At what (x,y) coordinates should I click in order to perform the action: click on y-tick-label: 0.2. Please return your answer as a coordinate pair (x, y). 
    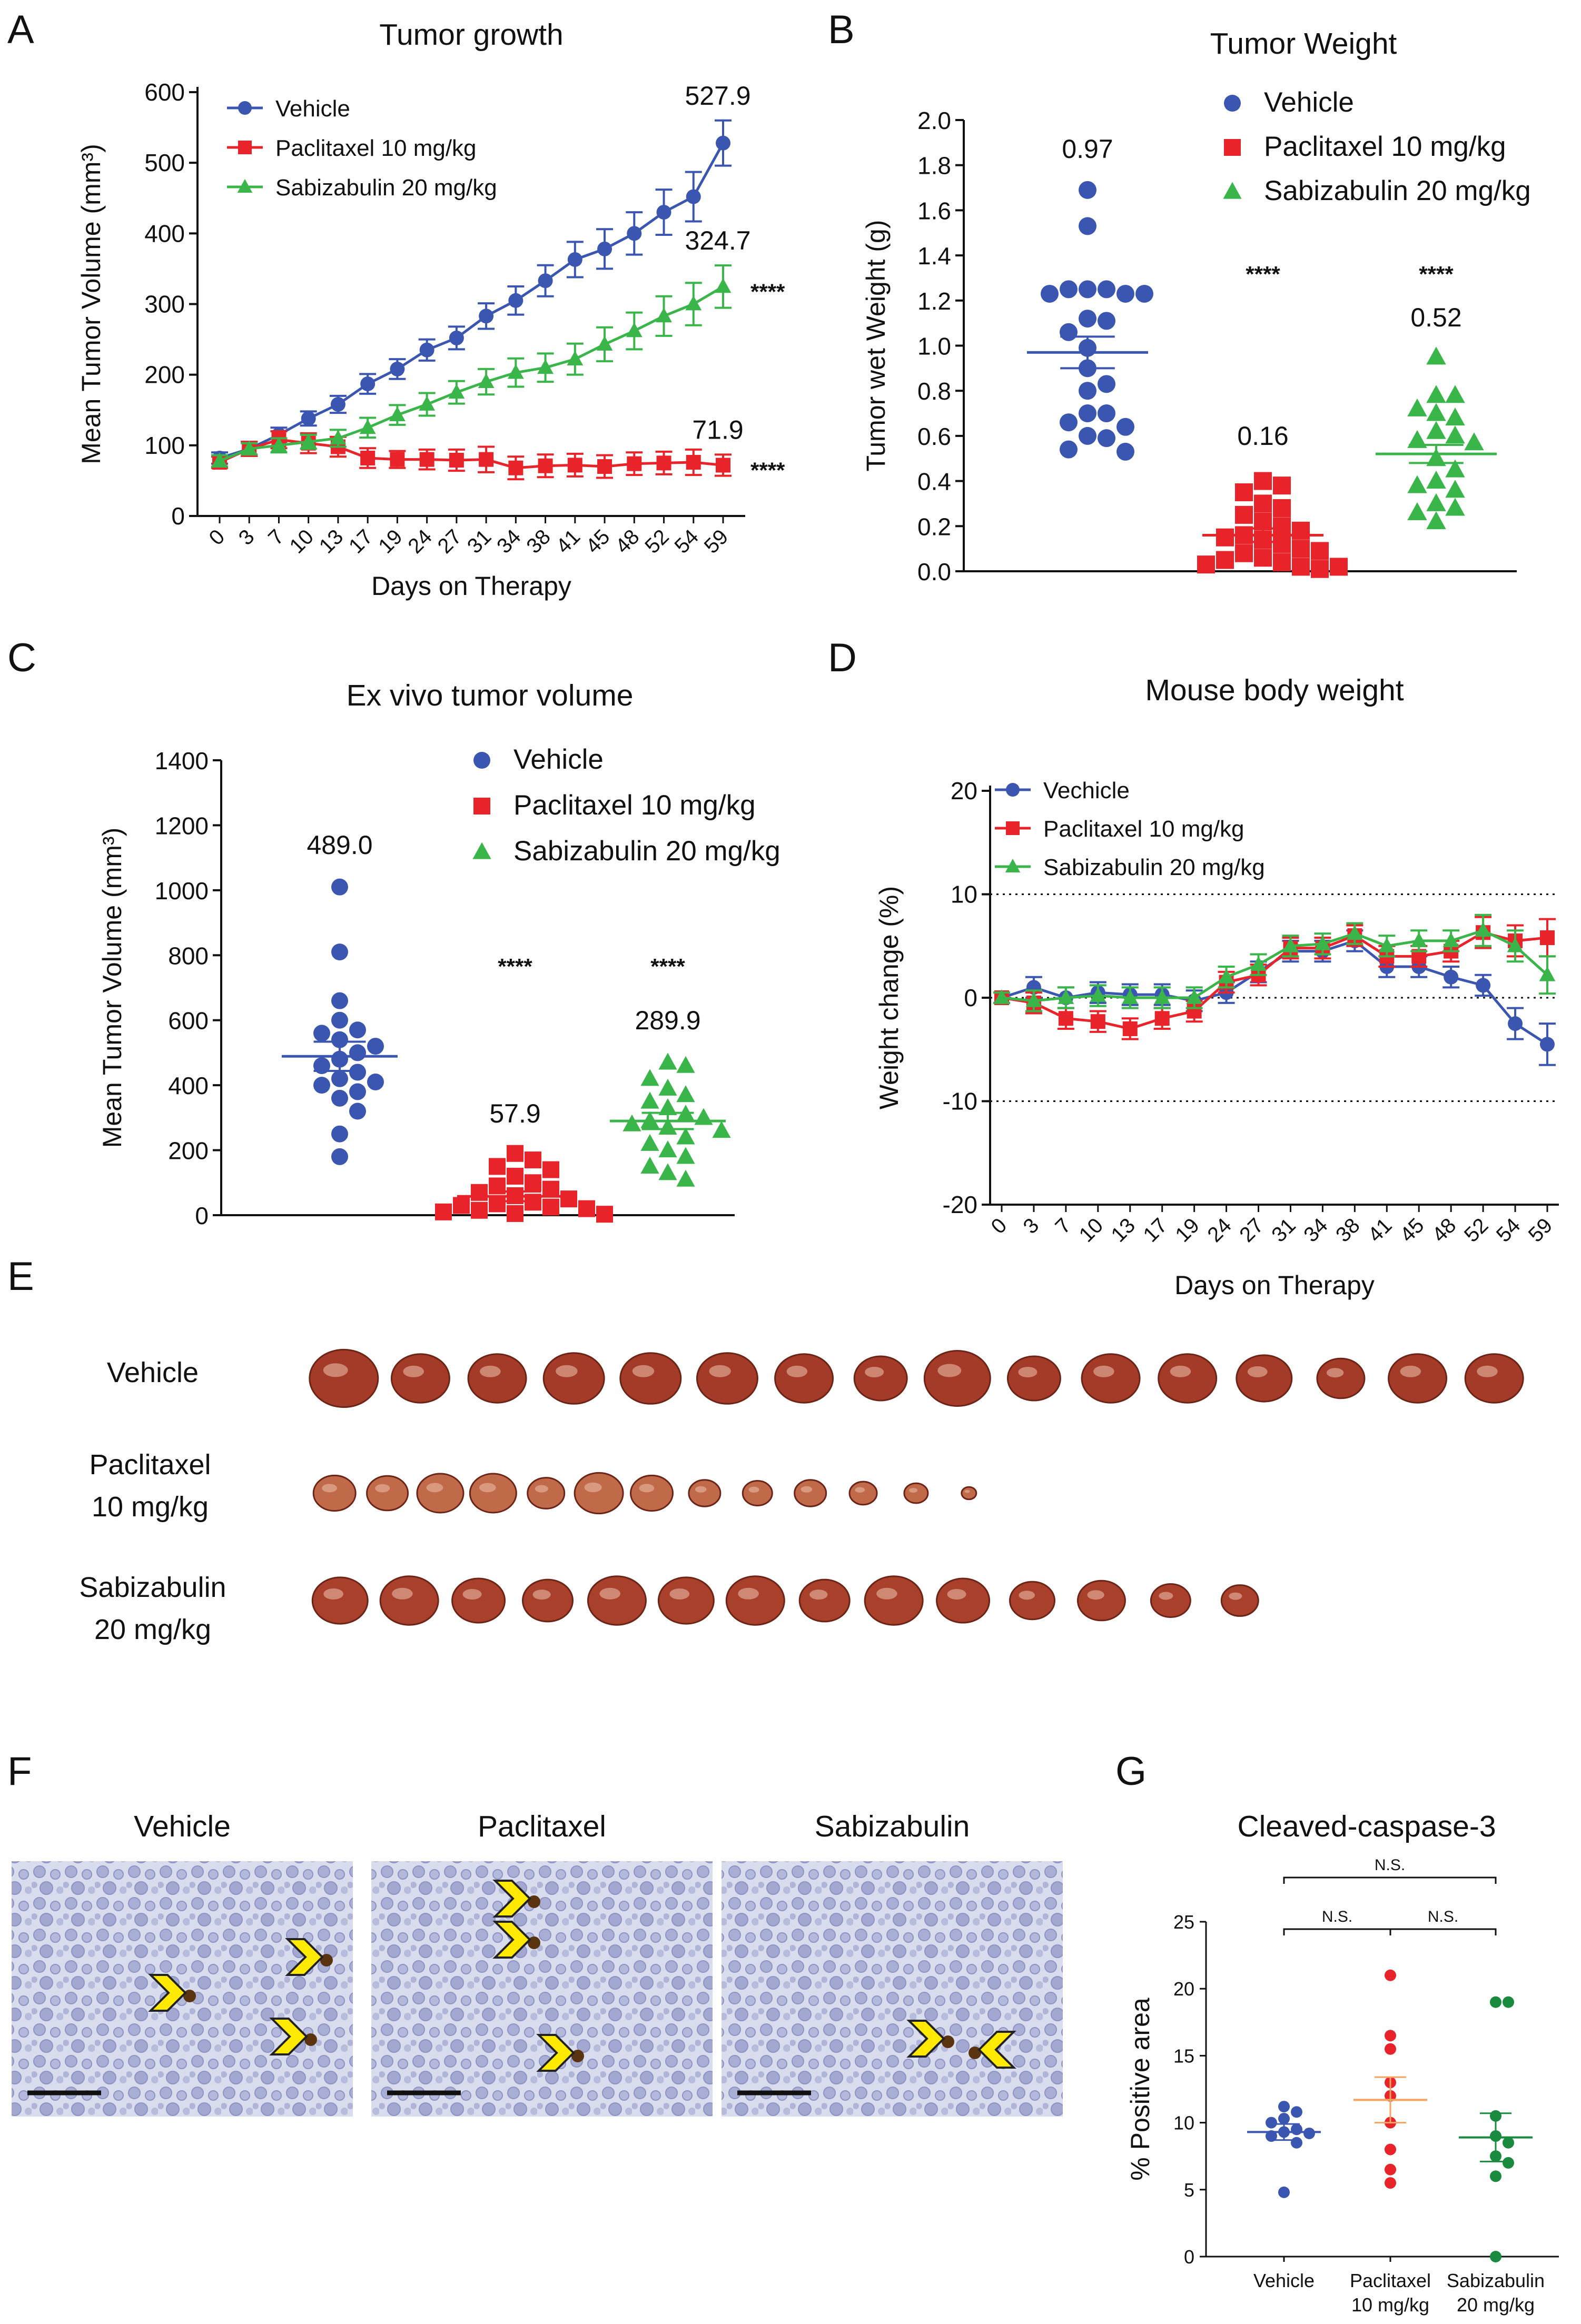
    Looking at the image, I should click on (934, 526).